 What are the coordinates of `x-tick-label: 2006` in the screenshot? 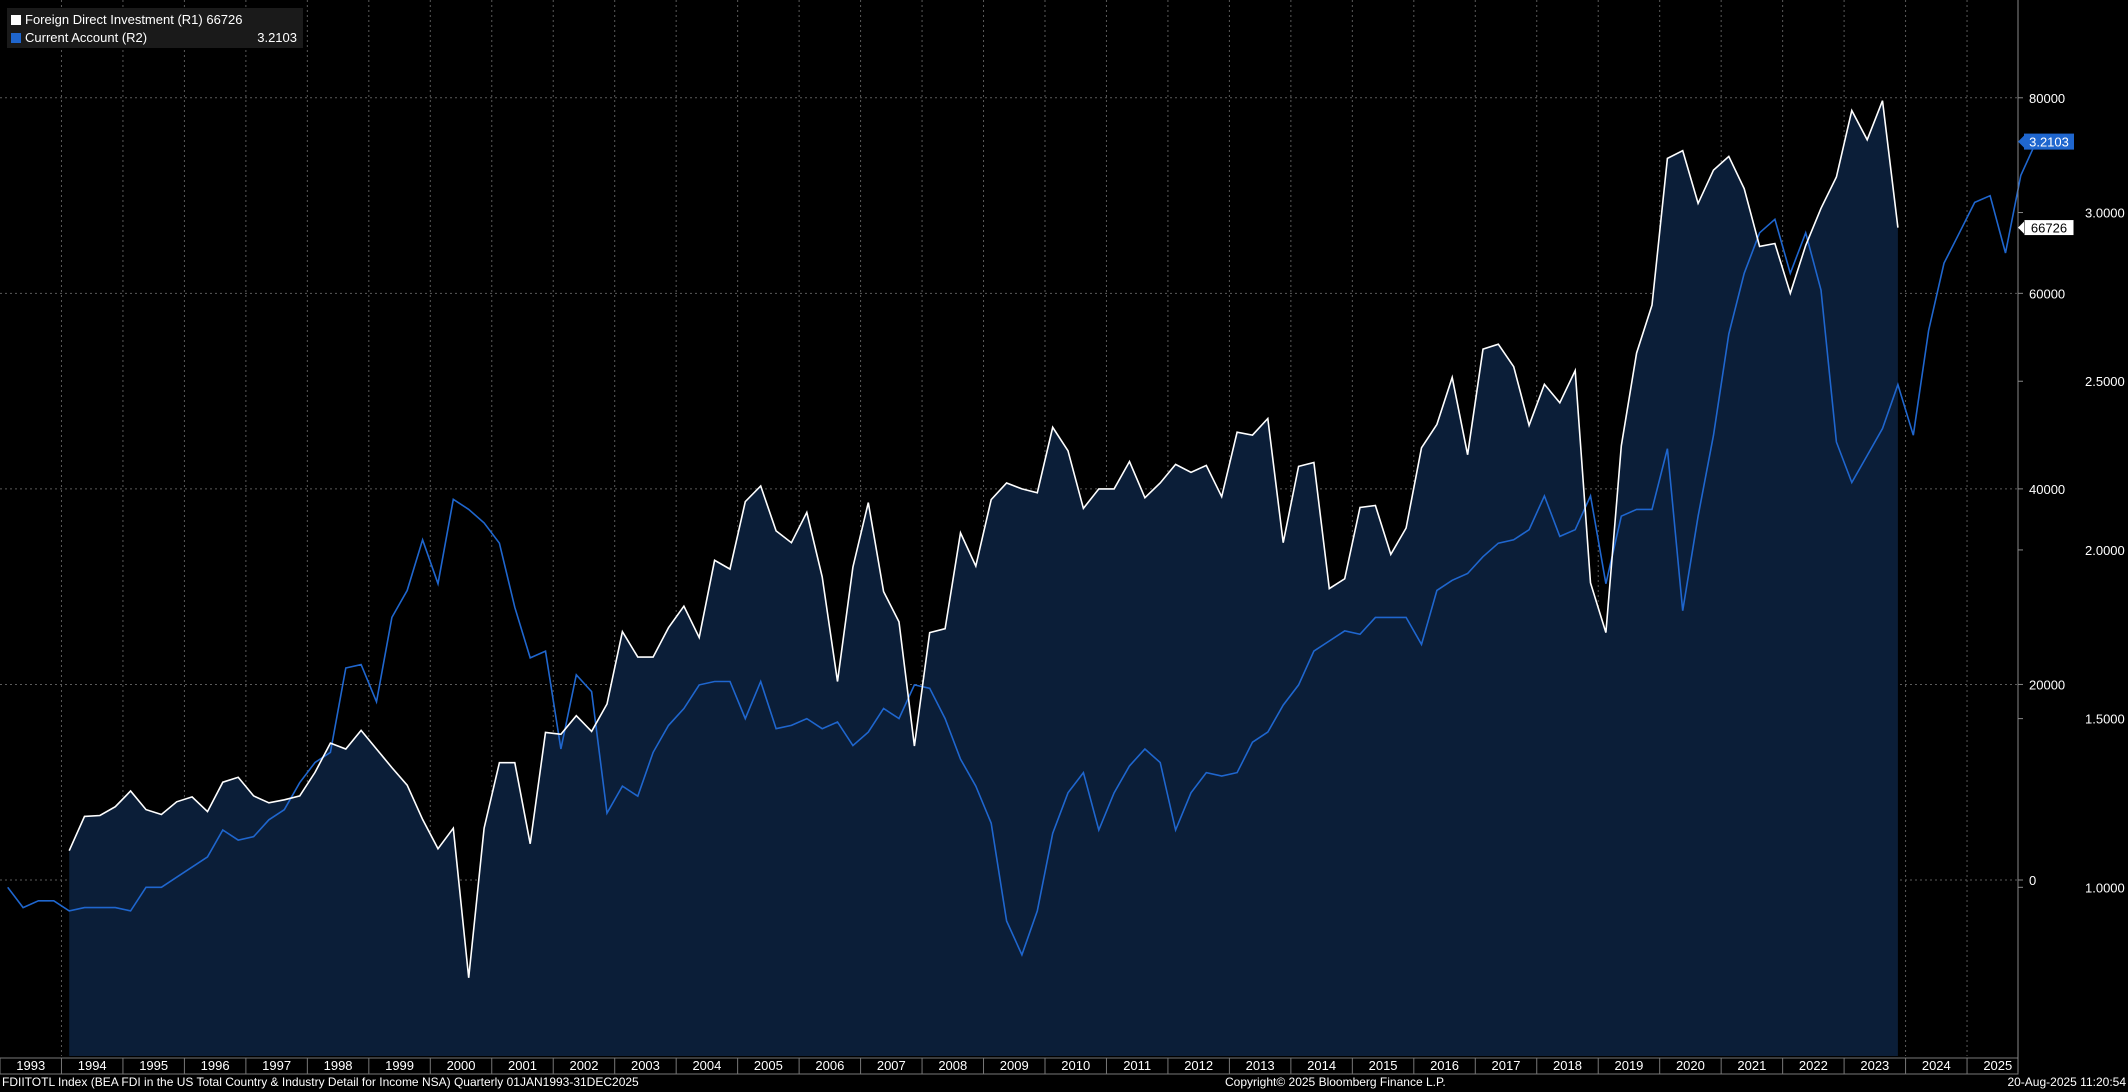 It's located at (829, 1065).